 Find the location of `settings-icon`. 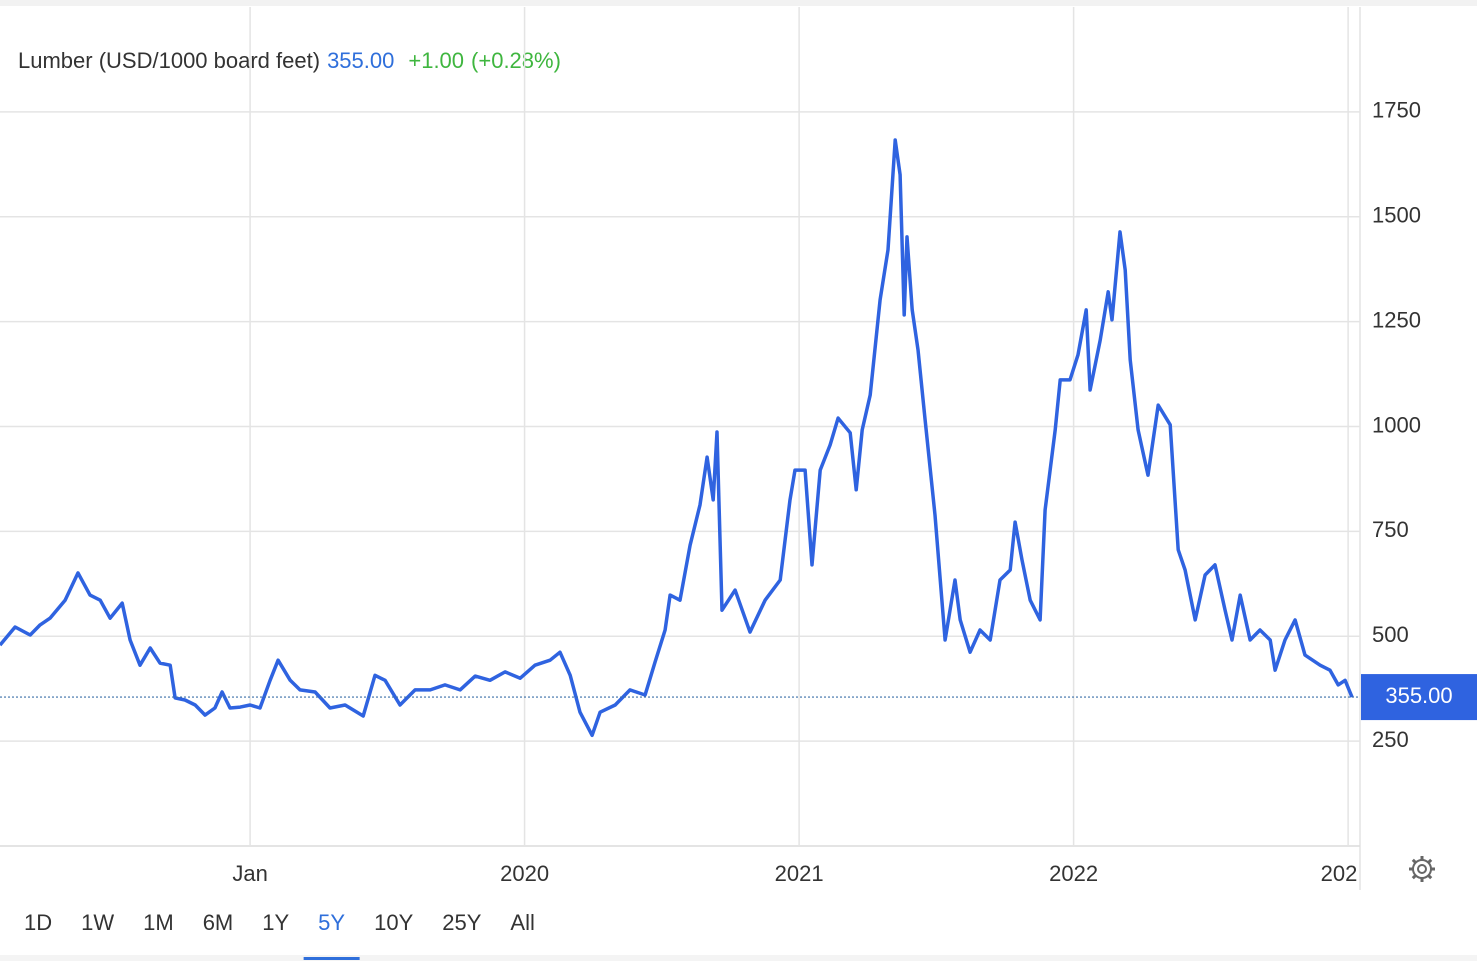

settings-icon is located at coordinates (1422, 869).